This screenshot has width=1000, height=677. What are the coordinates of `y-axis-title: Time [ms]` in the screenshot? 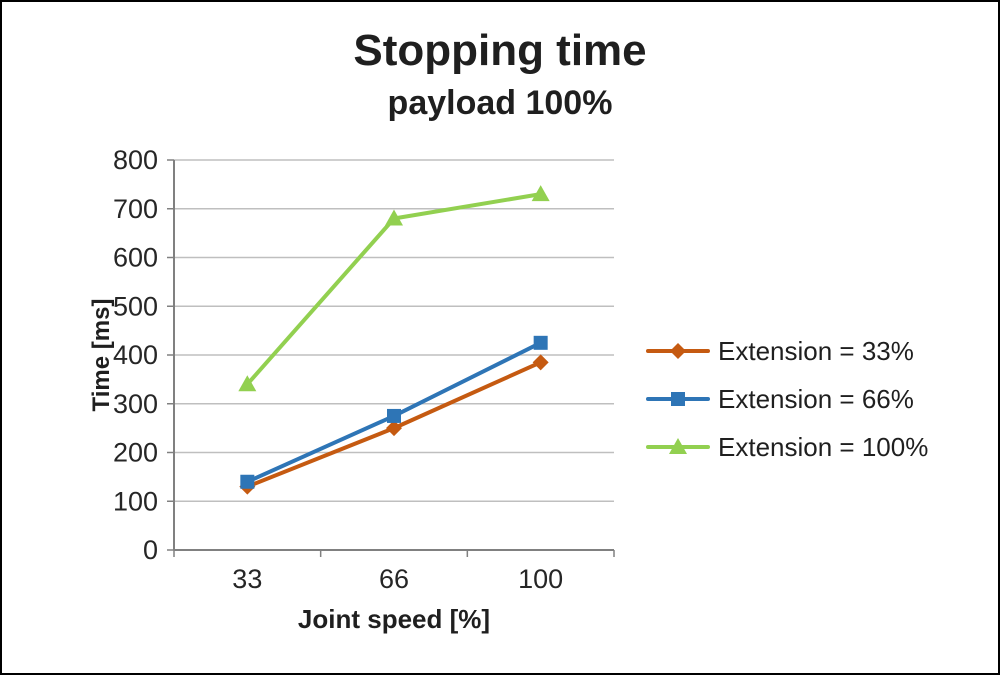 It's located at (101, 355).